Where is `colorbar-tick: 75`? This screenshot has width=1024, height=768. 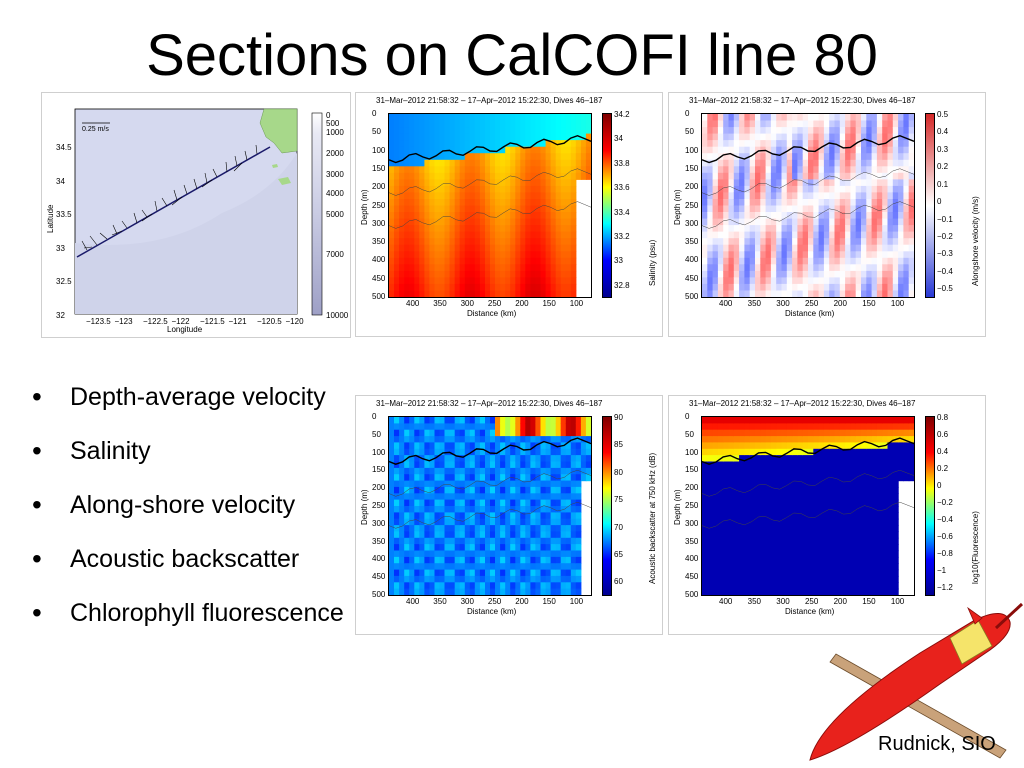
colorbar-tick: 75 is located at coordinates (618, 500).